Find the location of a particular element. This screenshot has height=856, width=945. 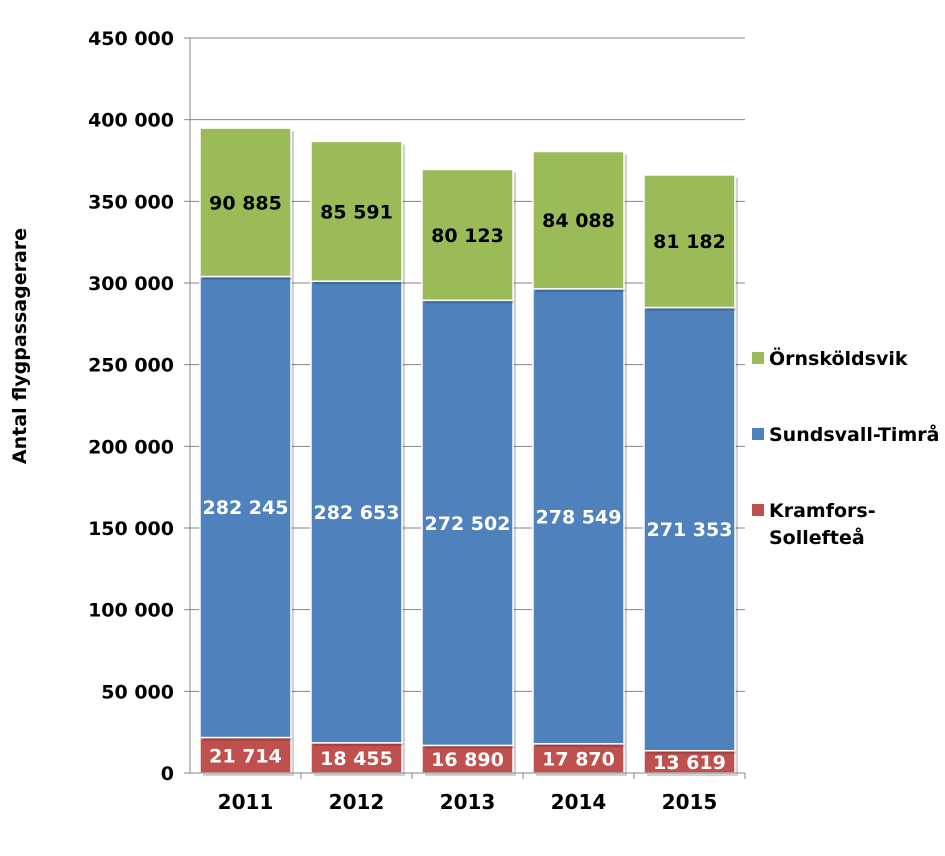

data-label: 84 088 is located at coordinates (578, 221).